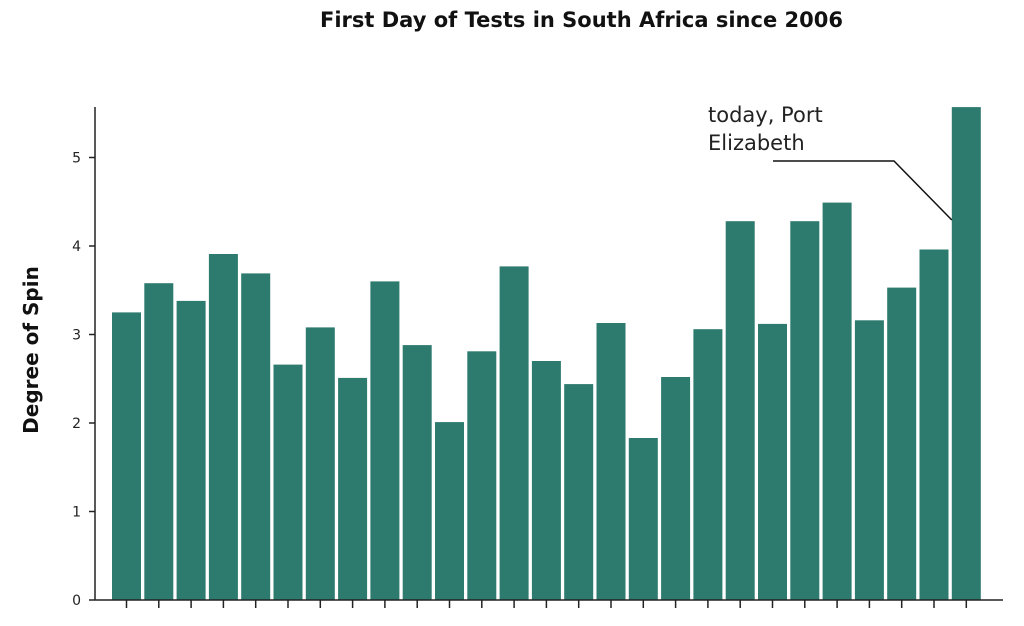 This screenshot has width=1024, height=626. Describe the element at coordinates (31, 350) in the screenshot. I see `y-axis-label: Degree of Spin` at that location.